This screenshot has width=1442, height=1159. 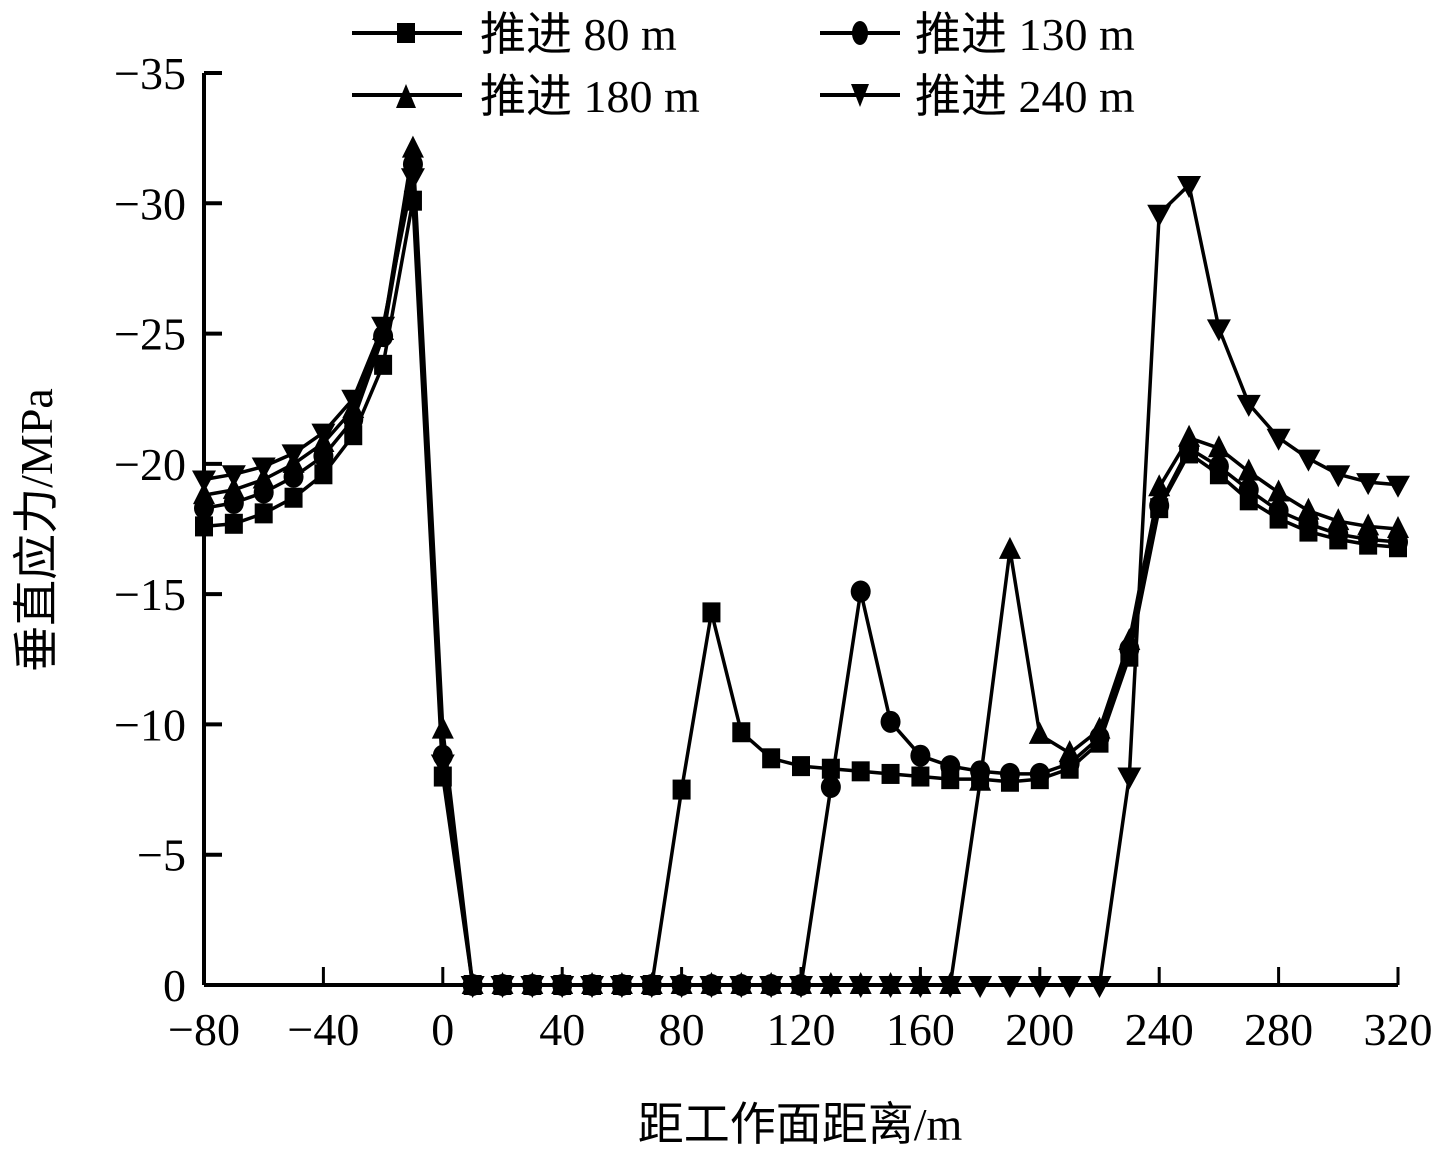 What do you see at coordinates (1025, 34) in the screenshot?
I see `legend-label: 推进 130 m` at bounding box center [1025, 34].